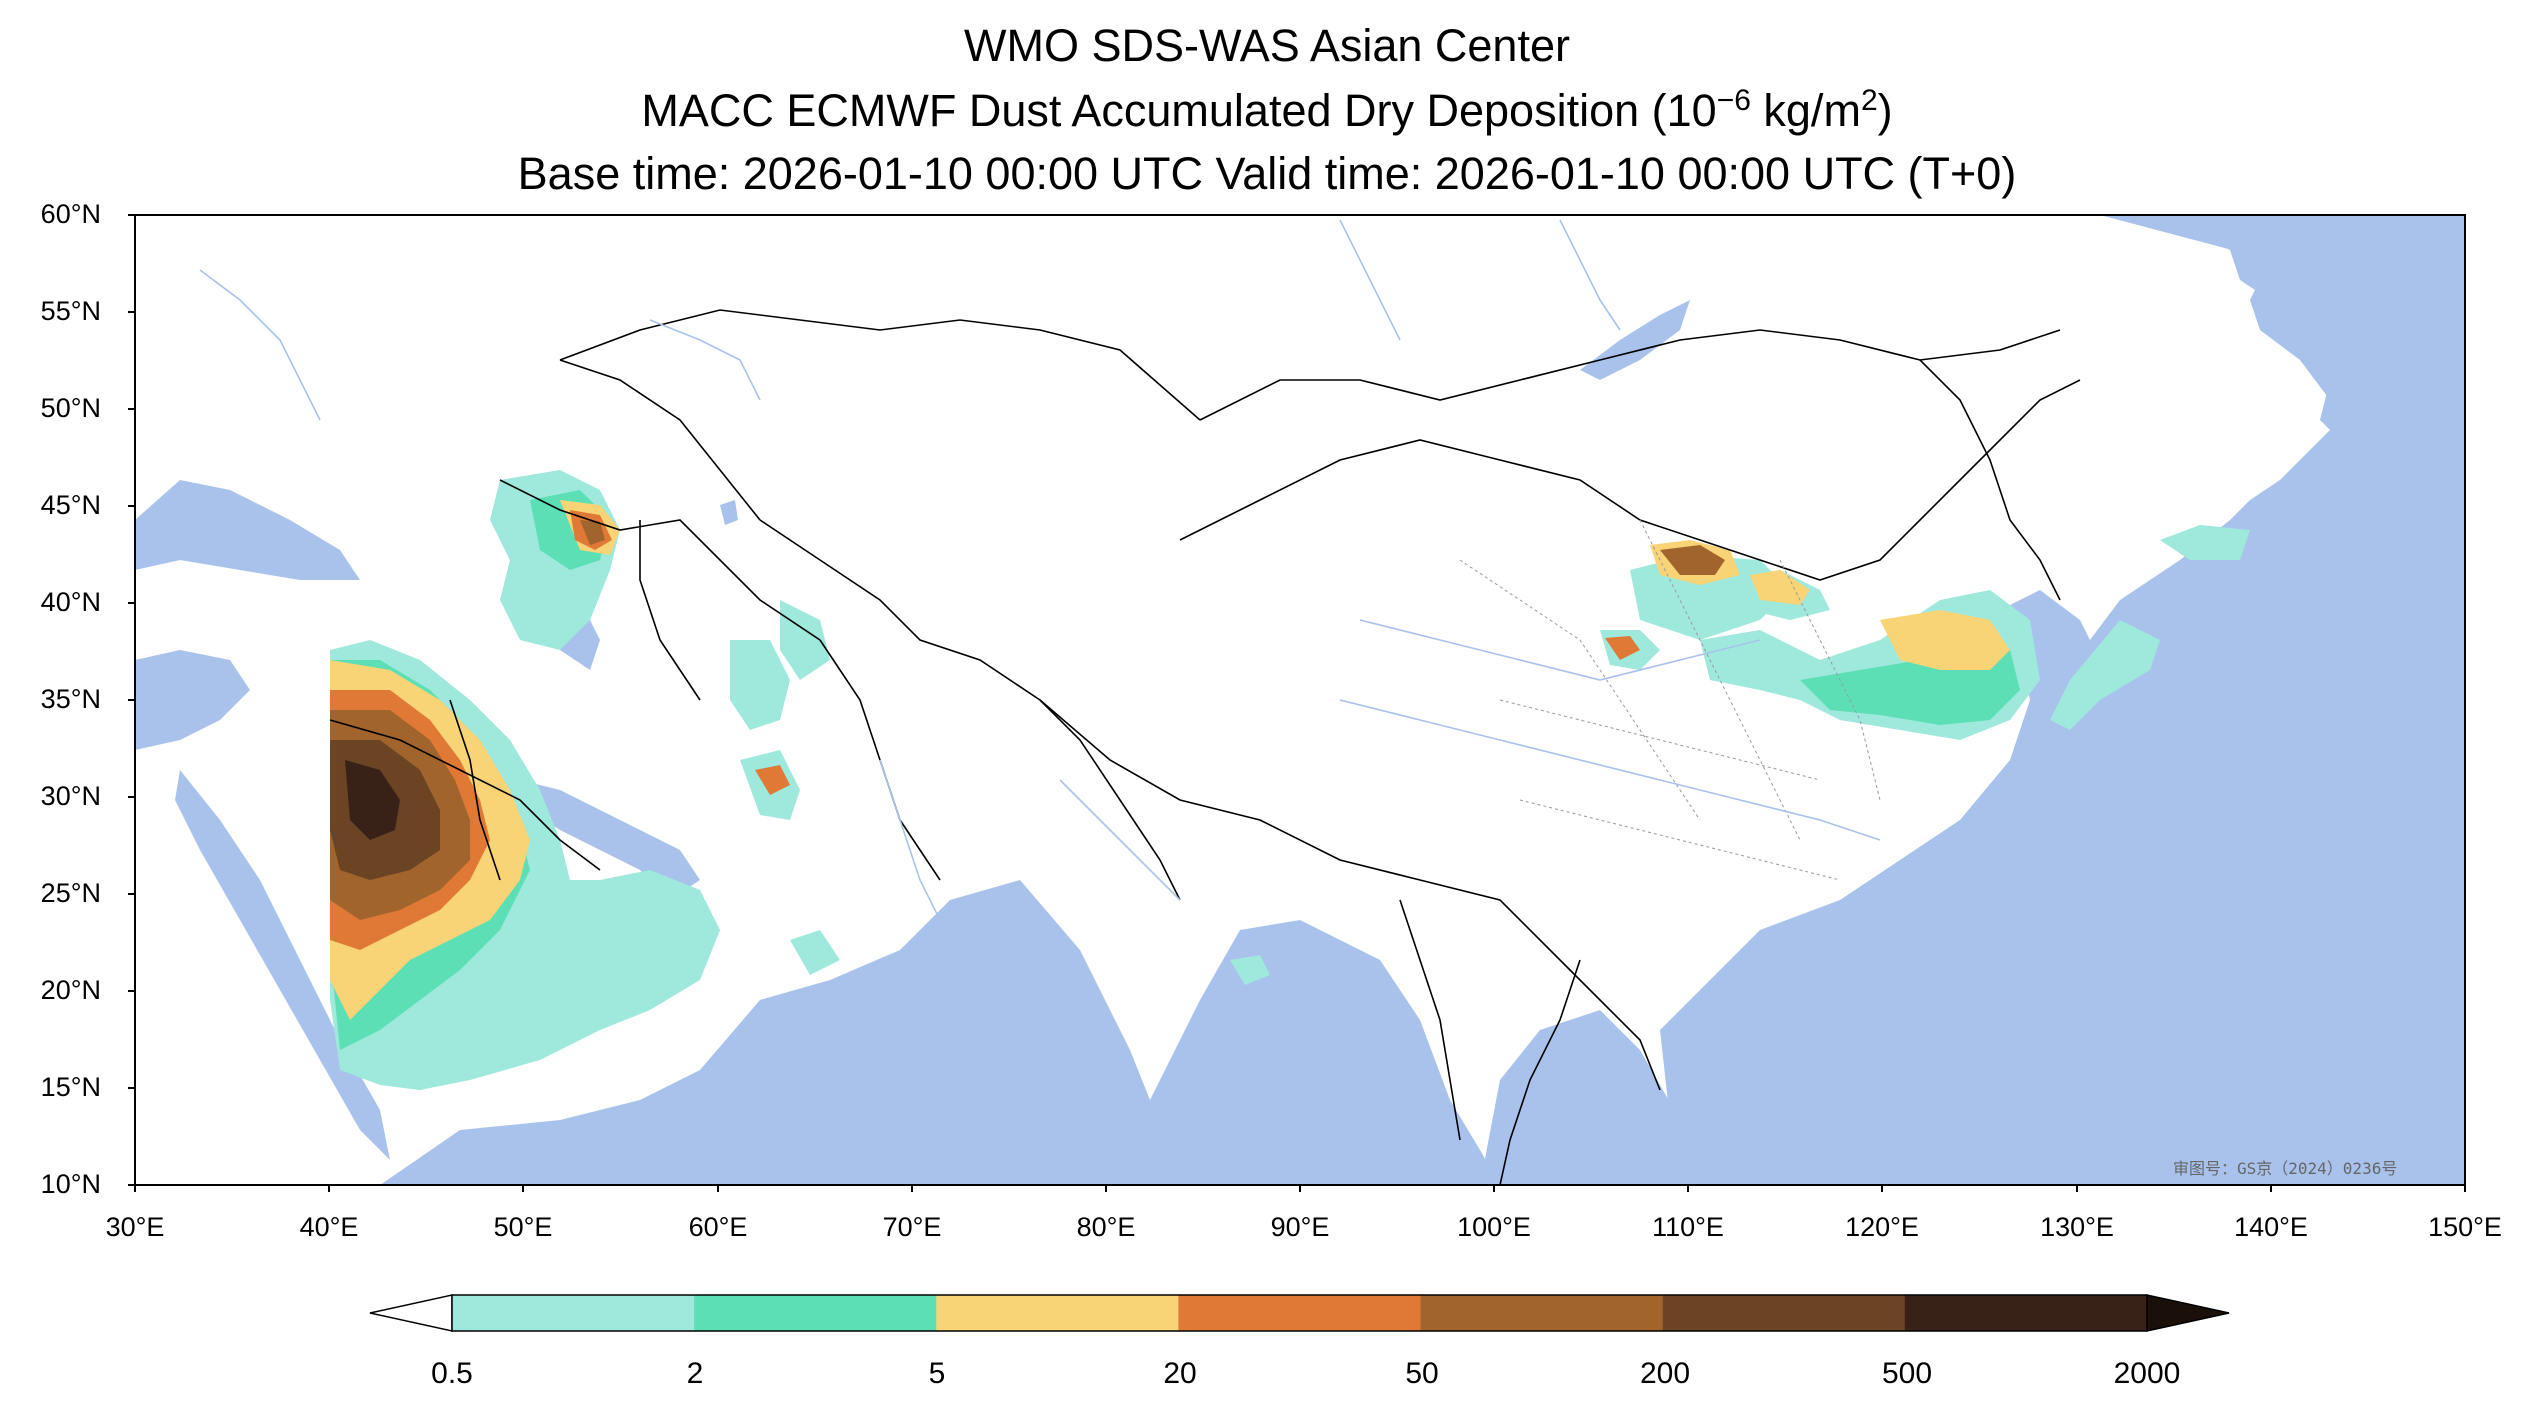 This screenshot has width=2534, height=1421. I want to click on lat-tick-label: 55°N, so click(70, 311).